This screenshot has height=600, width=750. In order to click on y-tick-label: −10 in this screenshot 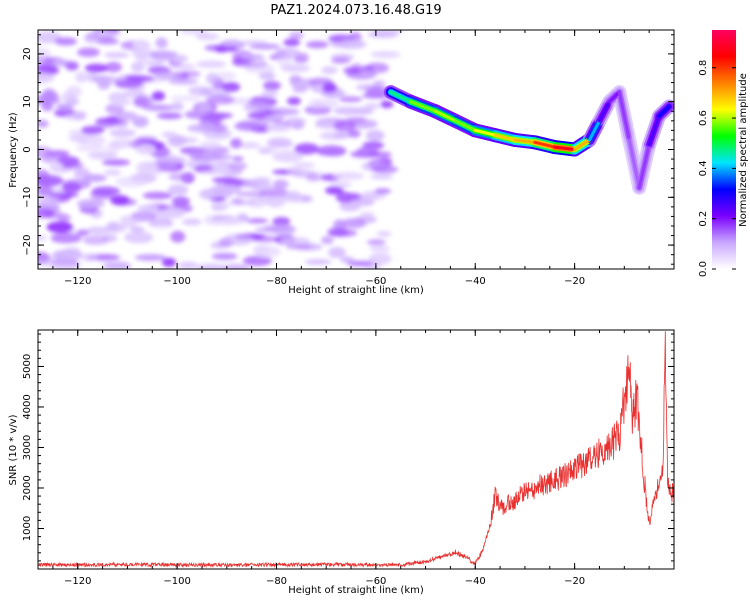, I will do `click(27, 197)`.